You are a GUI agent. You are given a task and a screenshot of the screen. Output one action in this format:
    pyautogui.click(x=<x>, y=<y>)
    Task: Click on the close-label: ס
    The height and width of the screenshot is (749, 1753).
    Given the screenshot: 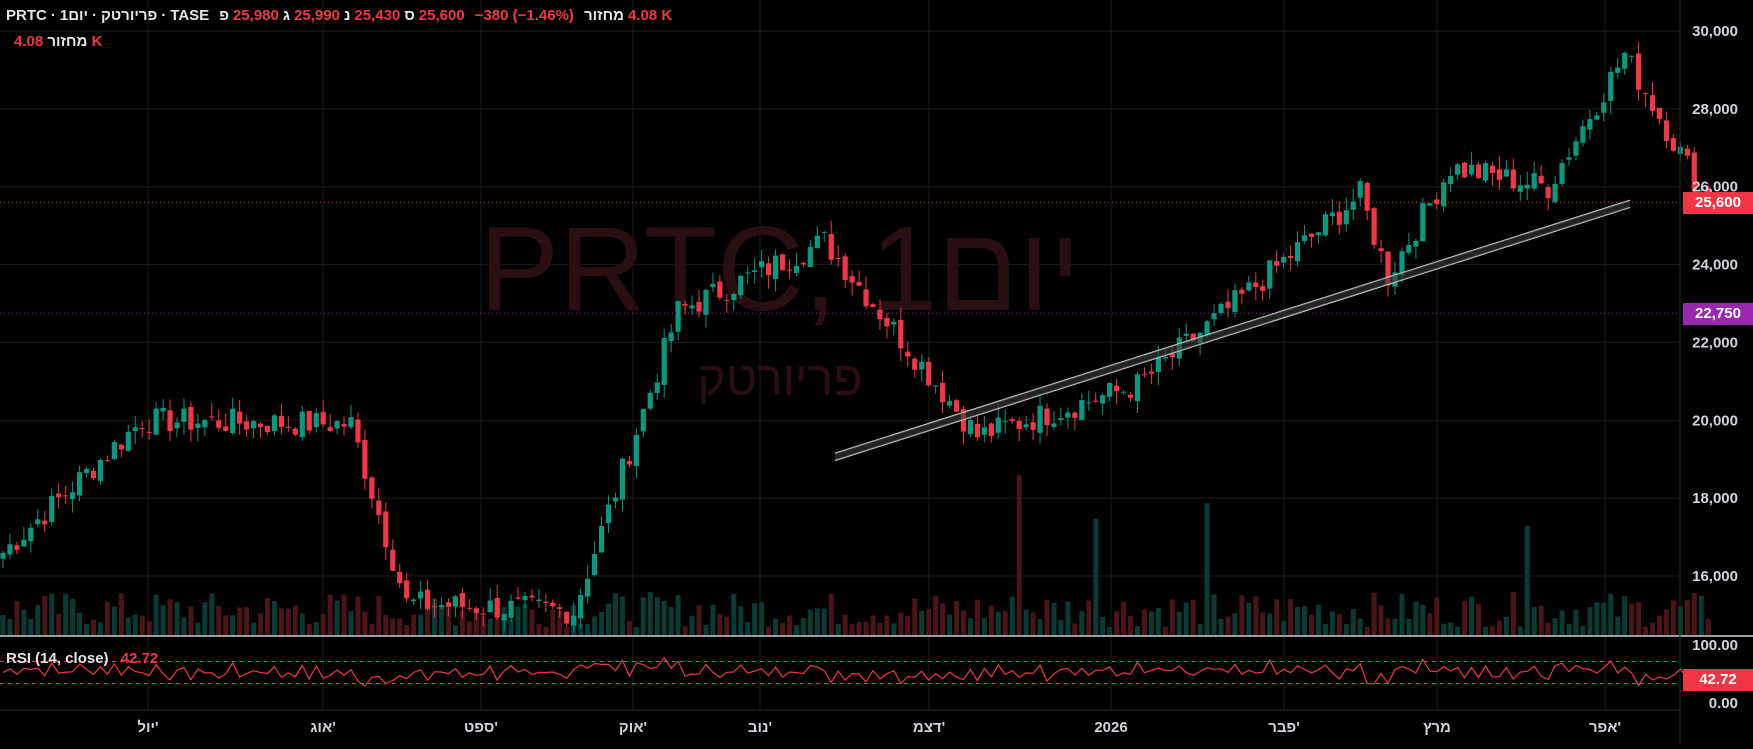 What is the action you would take?
    pyautogui.click(x=409, y=15)
    